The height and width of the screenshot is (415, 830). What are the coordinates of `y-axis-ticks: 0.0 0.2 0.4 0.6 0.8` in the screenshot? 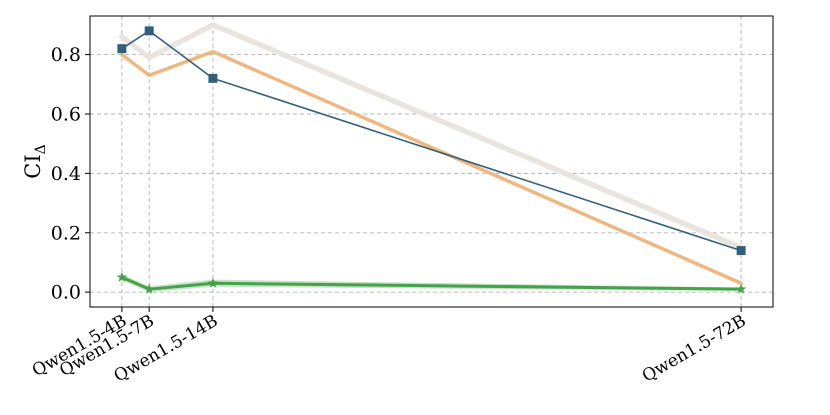 It's located at (70, 174).